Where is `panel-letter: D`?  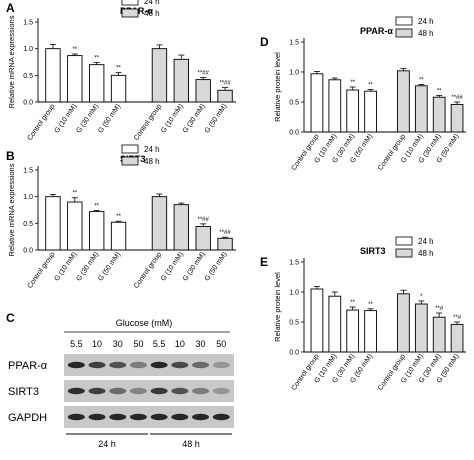 panel-letter: D is located at coordinates (264, 42).